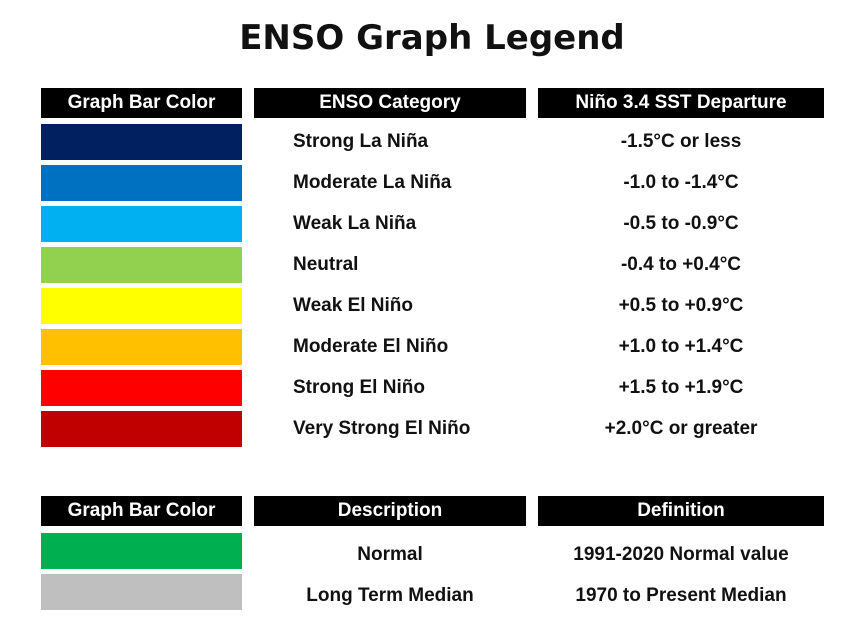  Describe the element at coordinates (681, 264) in the screenshot. I see `sst-departure: -0.4 to +0.4°C` at that location.